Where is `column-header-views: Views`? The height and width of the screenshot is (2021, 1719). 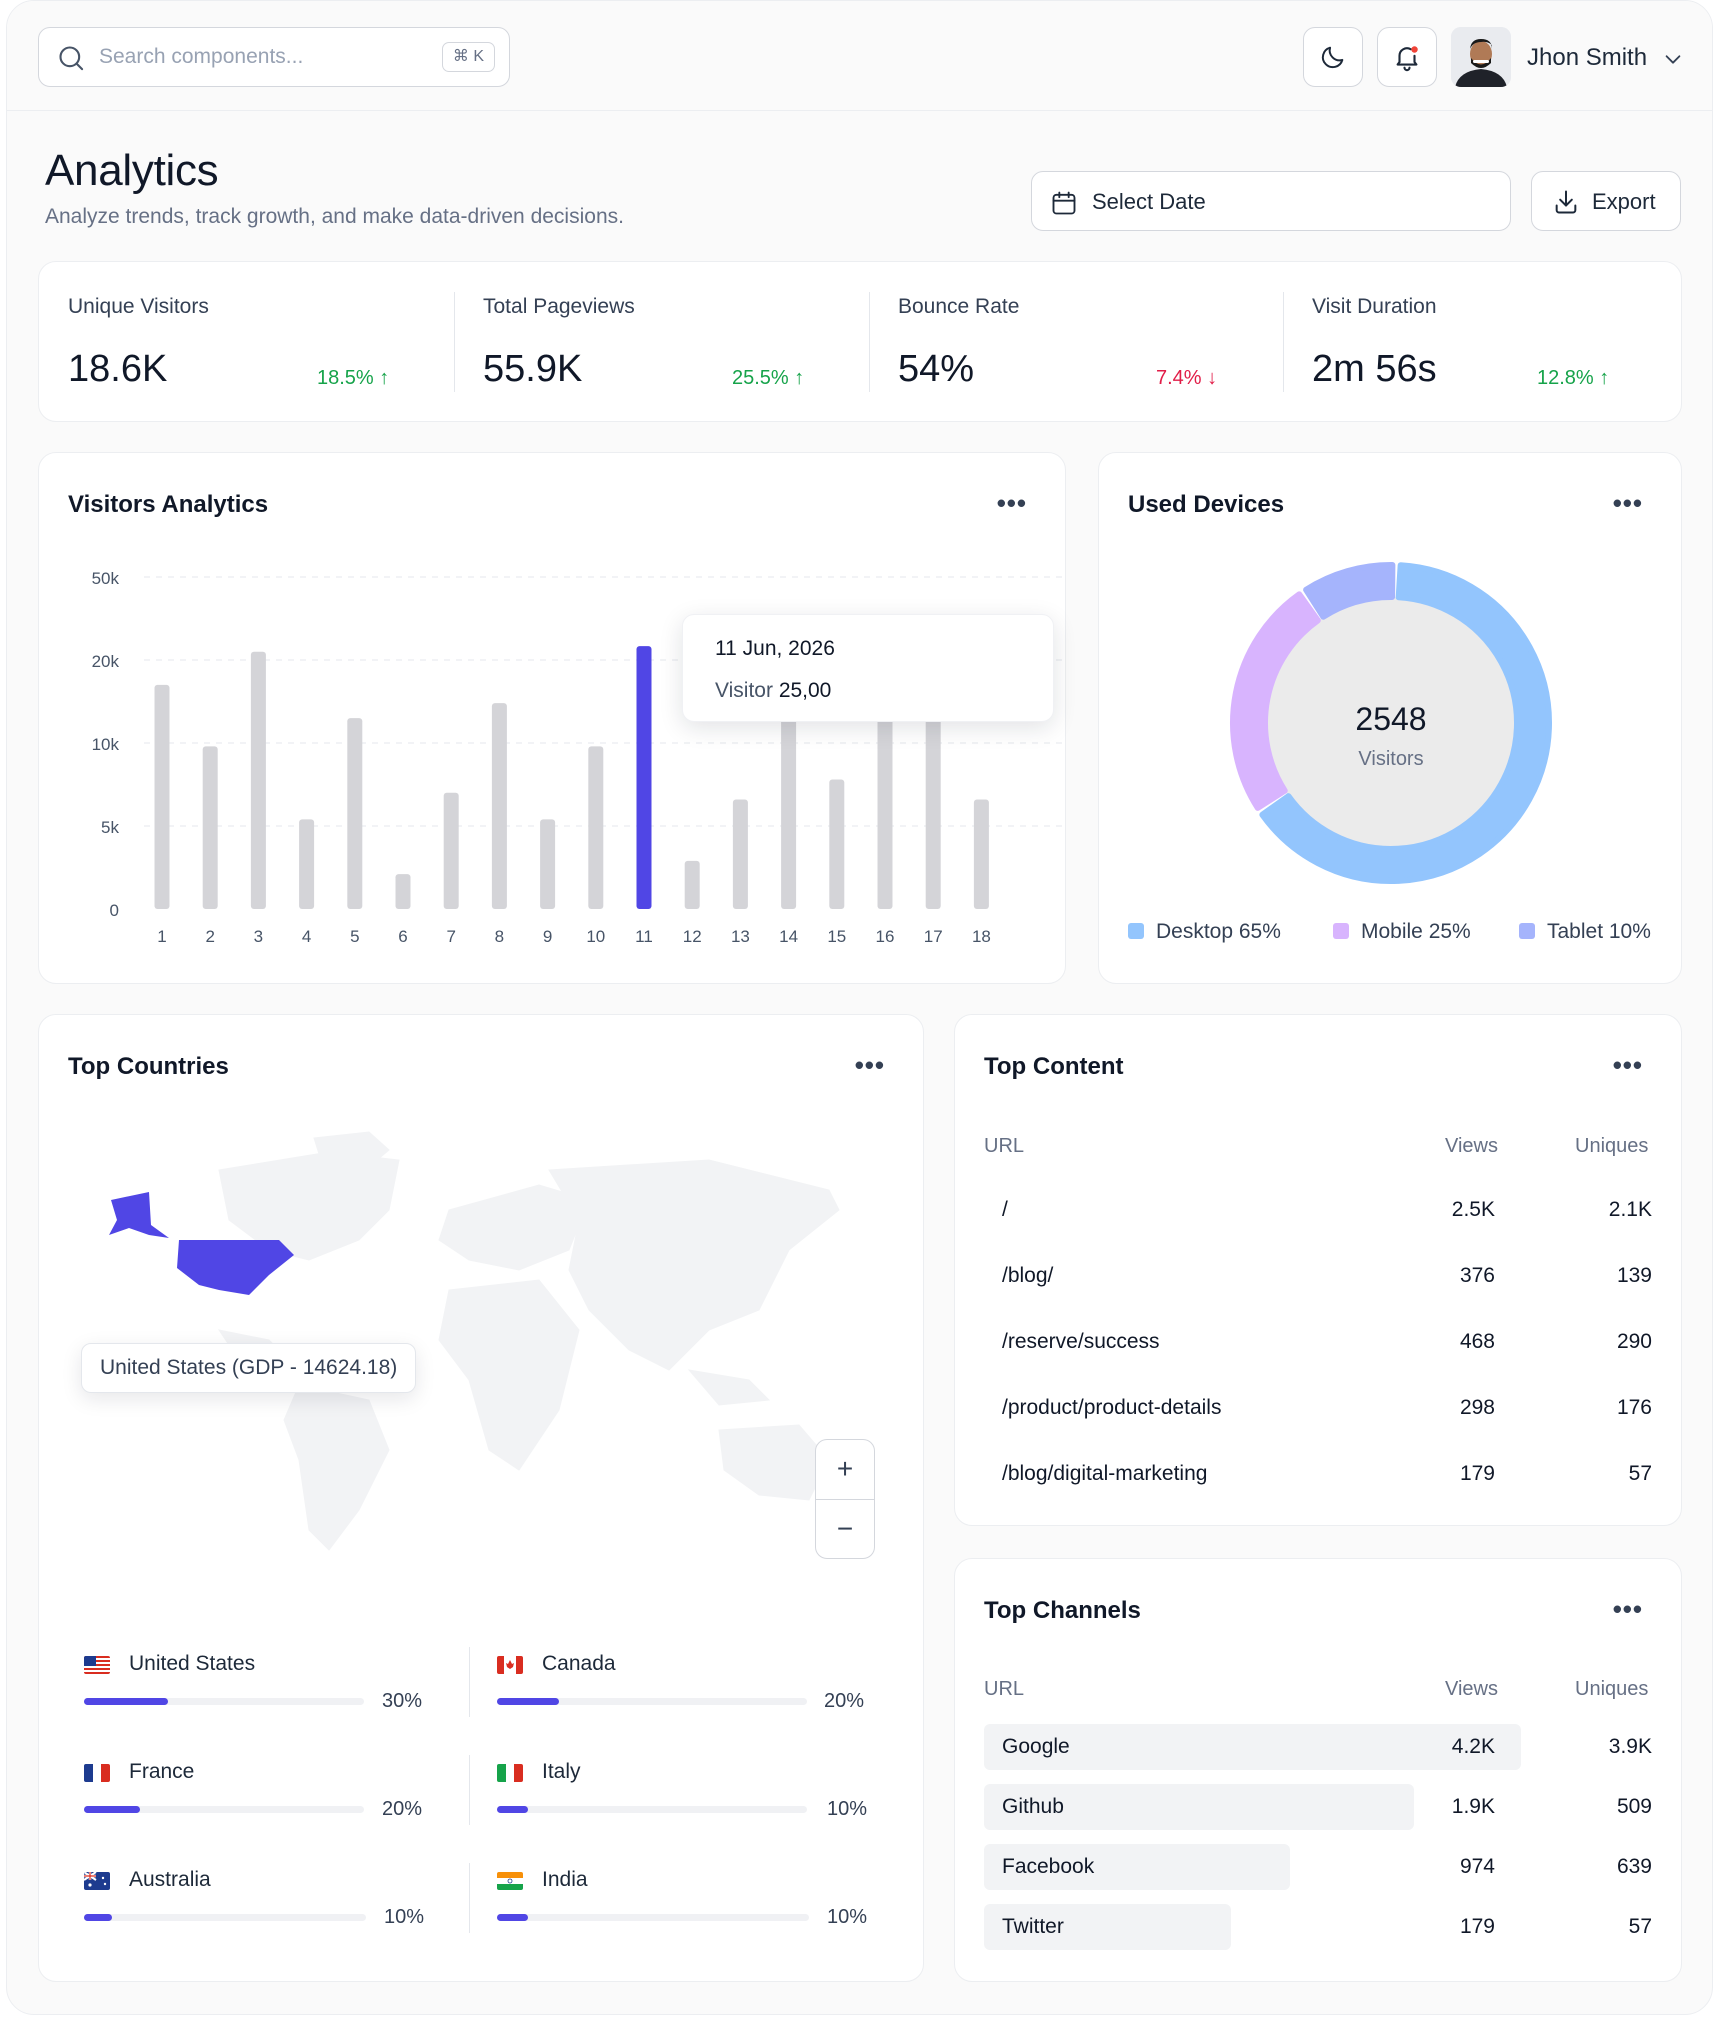
column-header-views: Views is located at coordinates (1471, 1689).